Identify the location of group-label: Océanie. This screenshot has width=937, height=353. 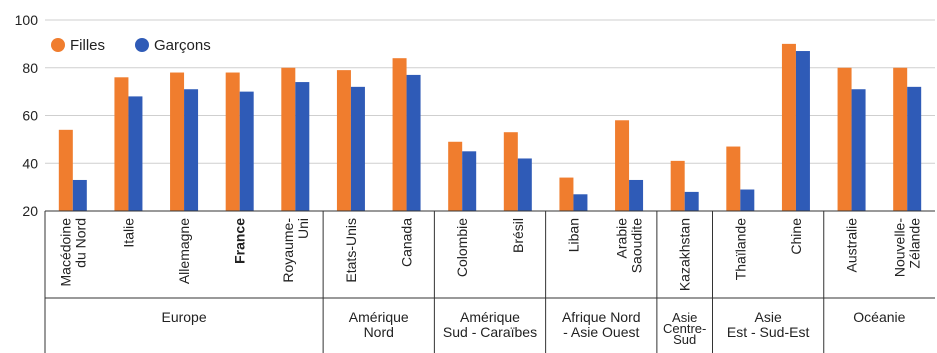
(879, 317).